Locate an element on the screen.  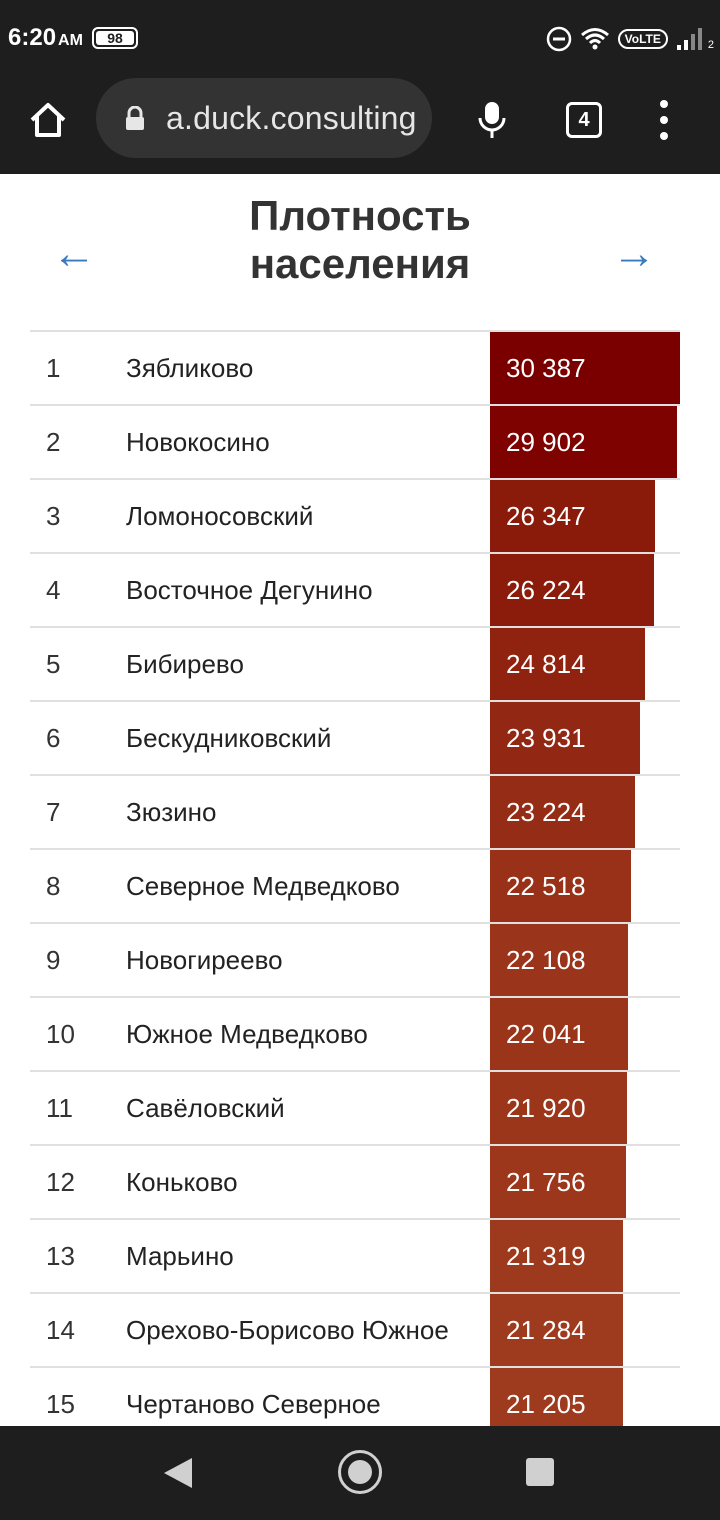
home-icon is located at coordinates (48, 120).